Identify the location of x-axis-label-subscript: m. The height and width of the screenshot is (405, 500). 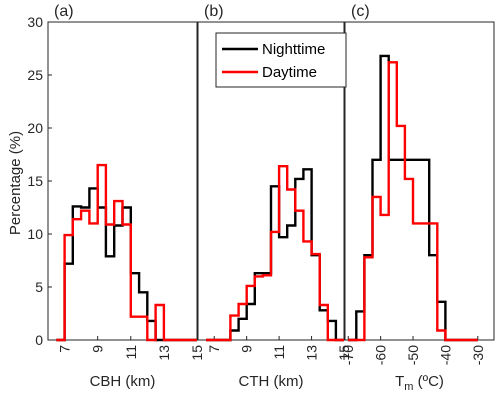
(408, 387).